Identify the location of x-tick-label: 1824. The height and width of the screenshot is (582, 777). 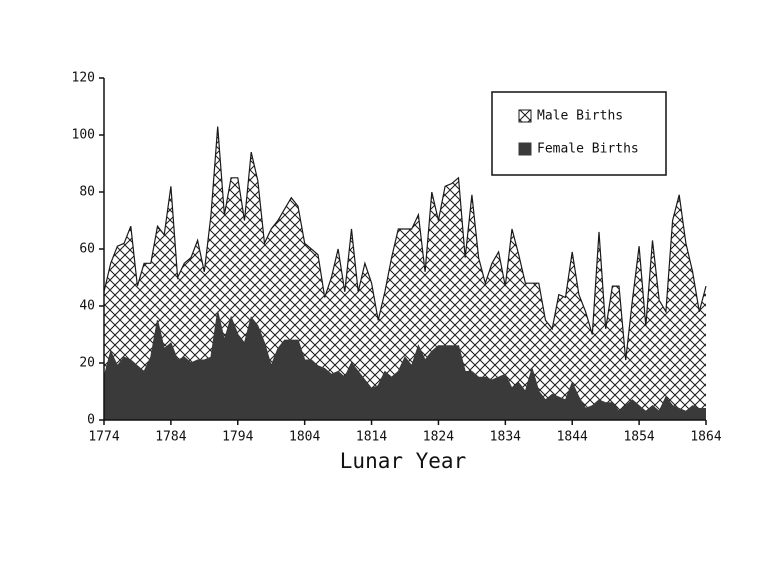
(438, 437).